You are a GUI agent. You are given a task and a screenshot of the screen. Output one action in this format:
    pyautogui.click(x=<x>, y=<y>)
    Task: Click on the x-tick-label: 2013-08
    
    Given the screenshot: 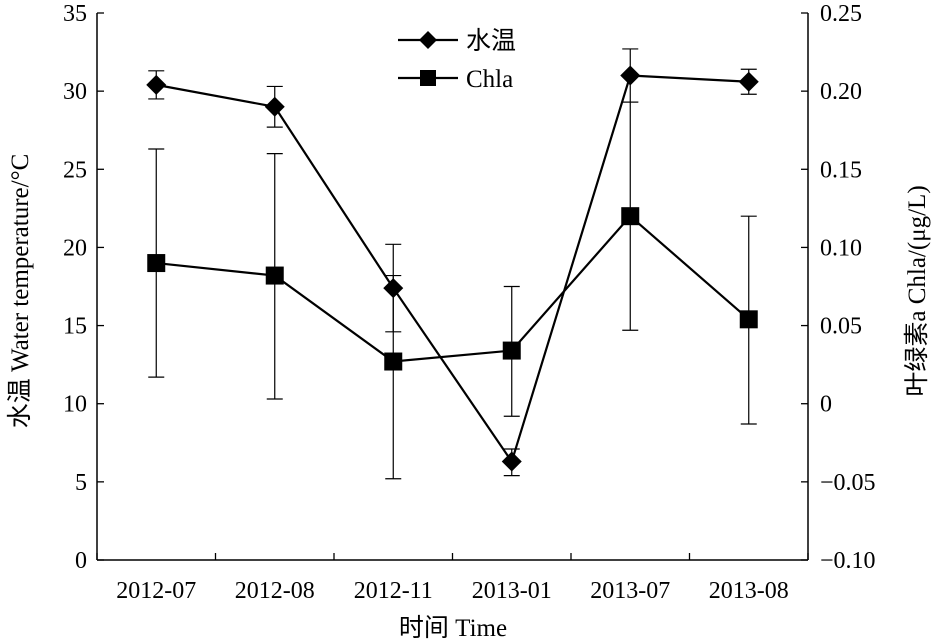 What is the action you would take?
    pyautogui.click(x=749, y=591)
    